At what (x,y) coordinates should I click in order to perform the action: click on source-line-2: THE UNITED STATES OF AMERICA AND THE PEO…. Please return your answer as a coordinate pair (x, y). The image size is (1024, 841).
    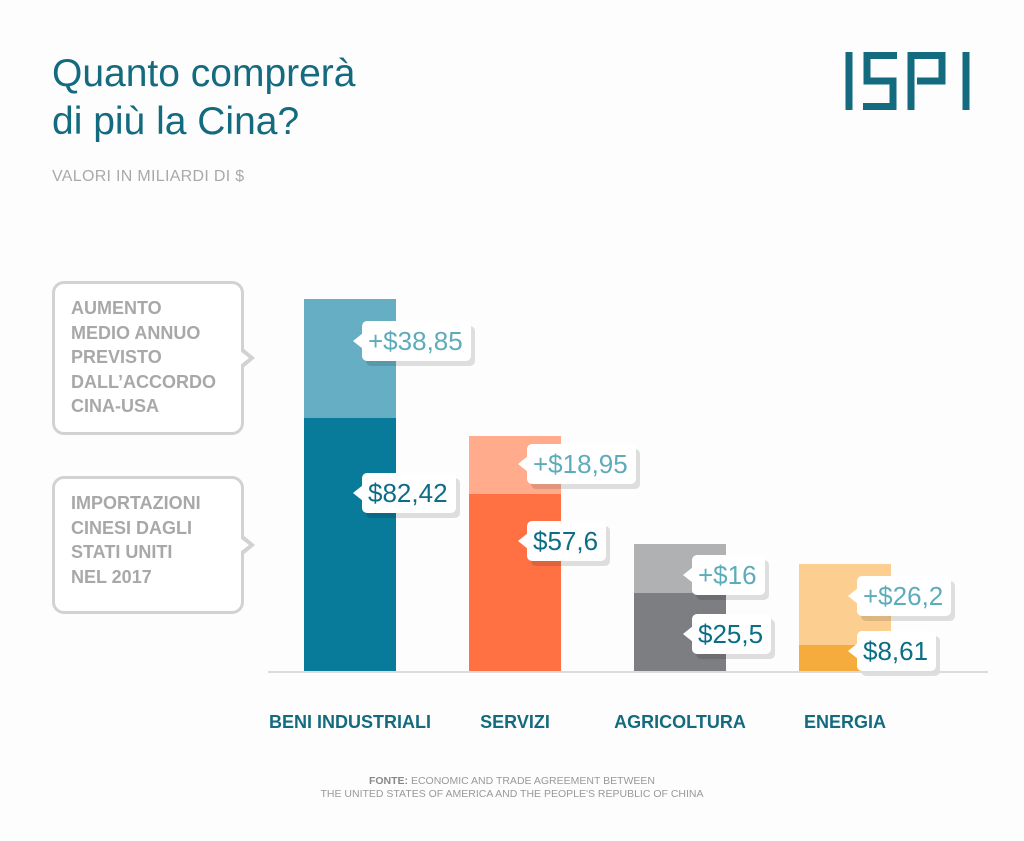
    Looking at the image, I should click on (512, 794).